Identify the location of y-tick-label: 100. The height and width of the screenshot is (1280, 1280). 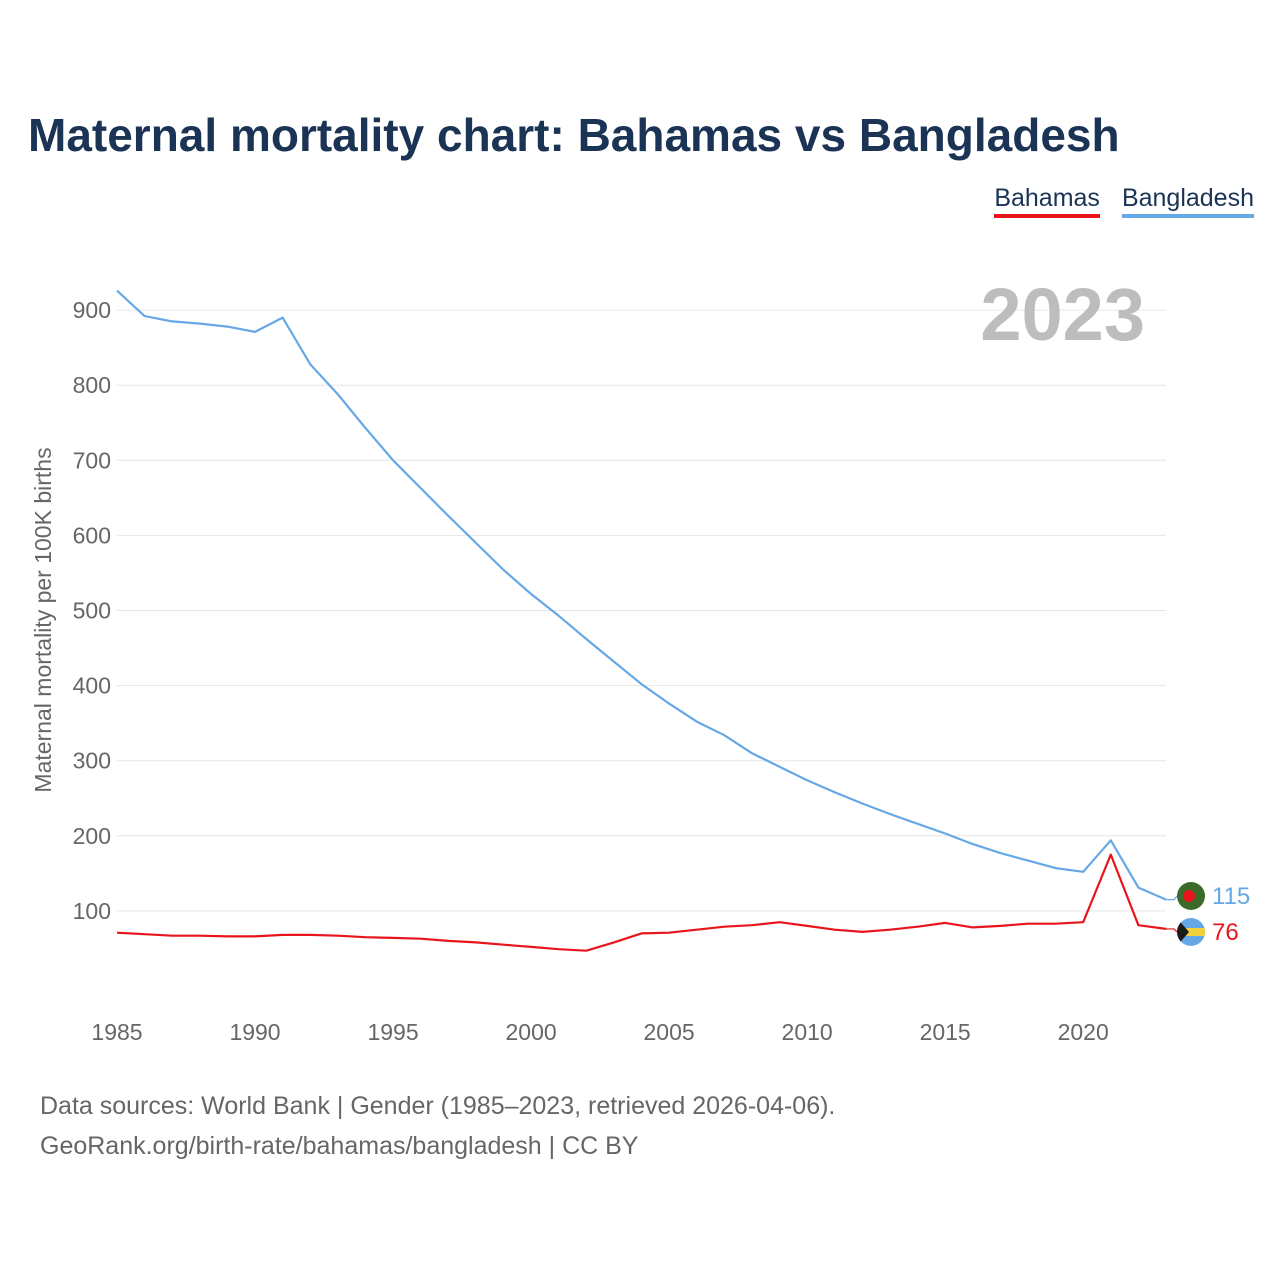
(92, 911).